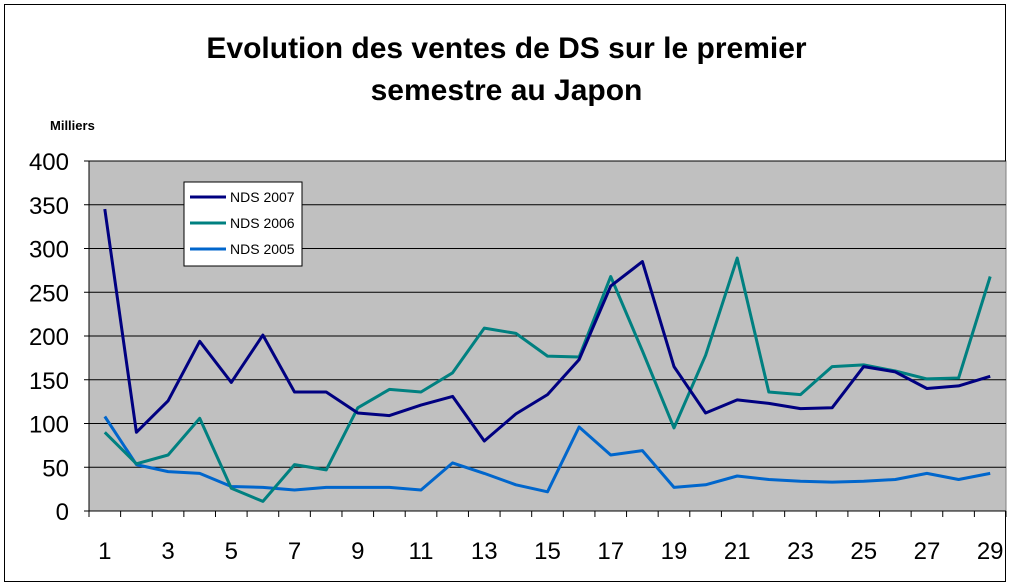 The height and width of the screenshot is (588, 1013). Describe the element at coordinates (167, 551) in the screenshot. I see `x-tick-label: 3` at that location.